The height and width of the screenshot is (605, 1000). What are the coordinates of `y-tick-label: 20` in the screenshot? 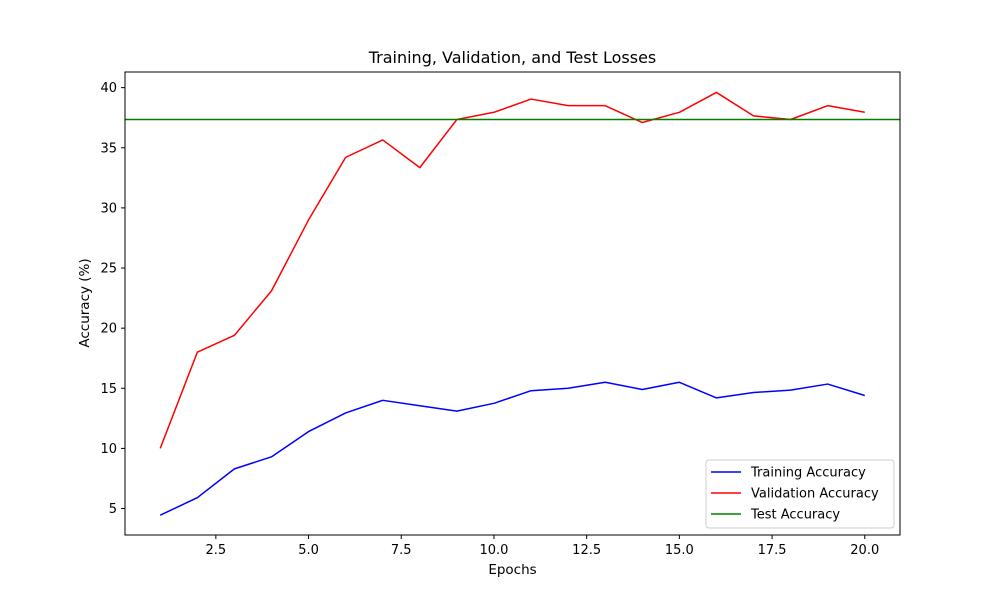 It's located at (108, 329).